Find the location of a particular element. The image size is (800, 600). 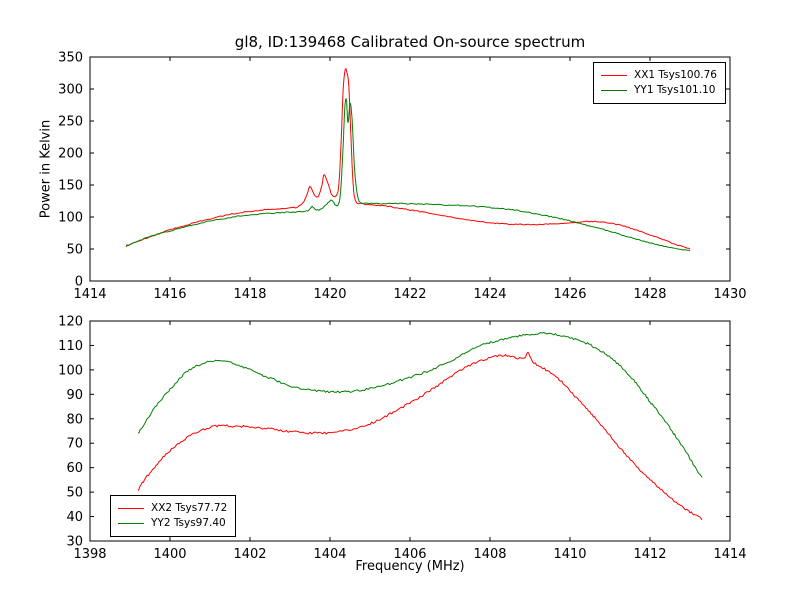

legend-entry-yy1: YY1 Tsys101.10 is located at coordinates (659, 90).